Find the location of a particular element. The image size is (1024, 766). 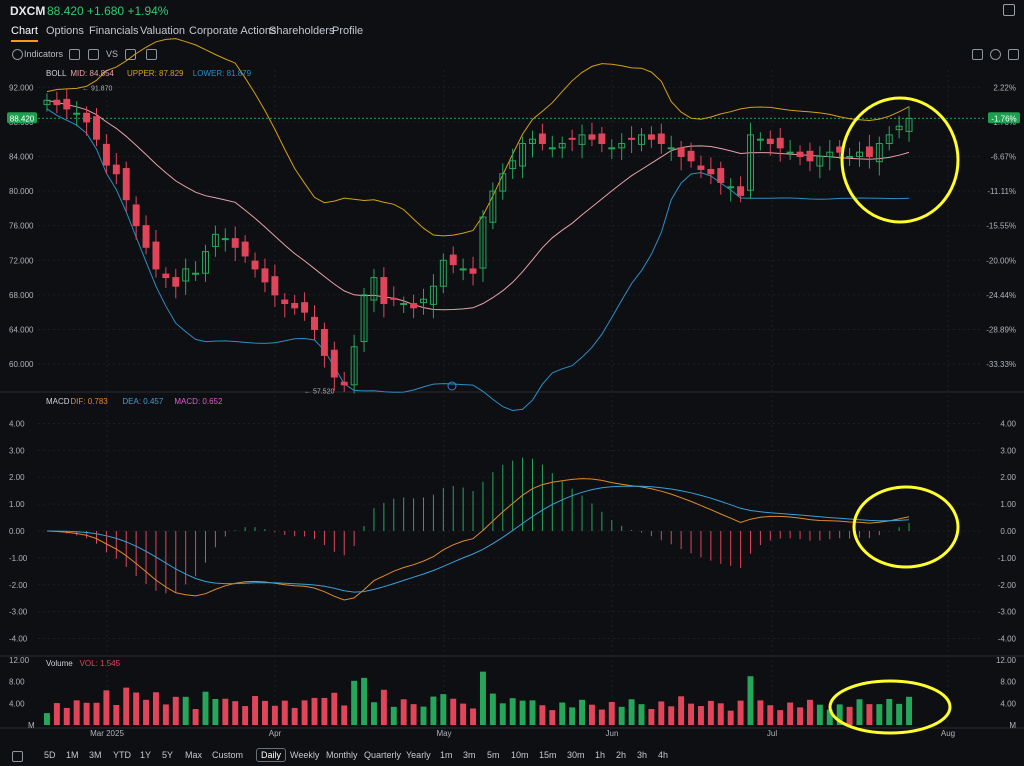

macd-dif-line is located at coordinates (478, 539).